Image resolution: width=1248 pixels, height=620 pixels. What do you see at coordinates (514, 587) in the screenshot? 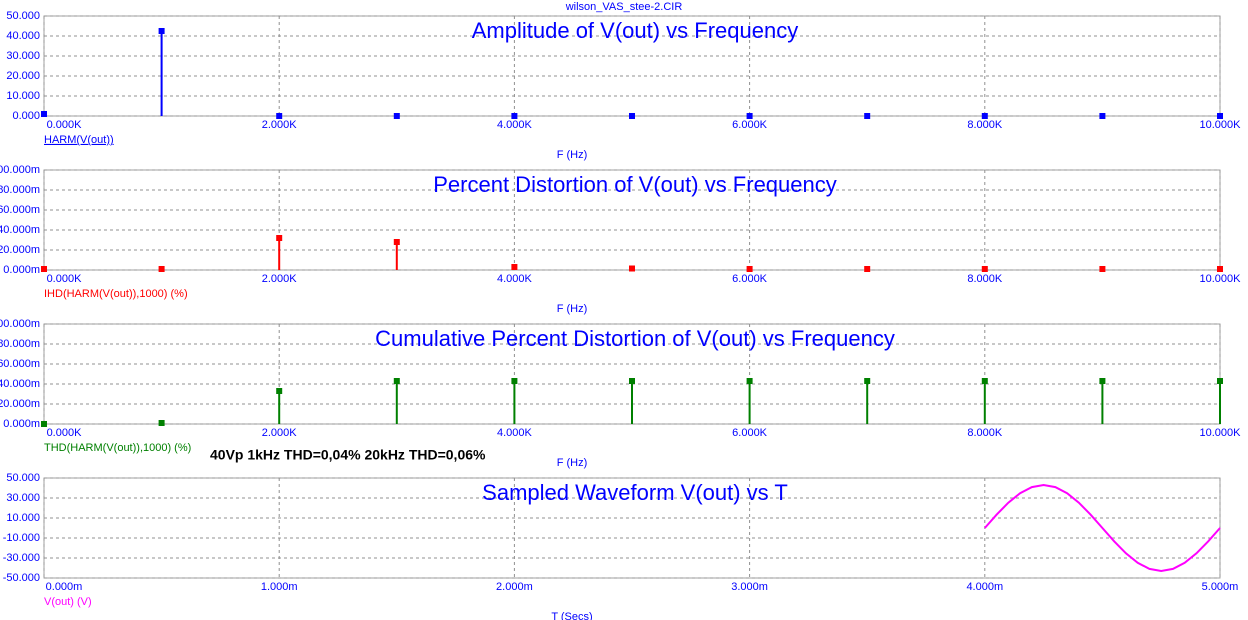
I see `x-tick-label: 2.000m` at bounding box center [514, 587].